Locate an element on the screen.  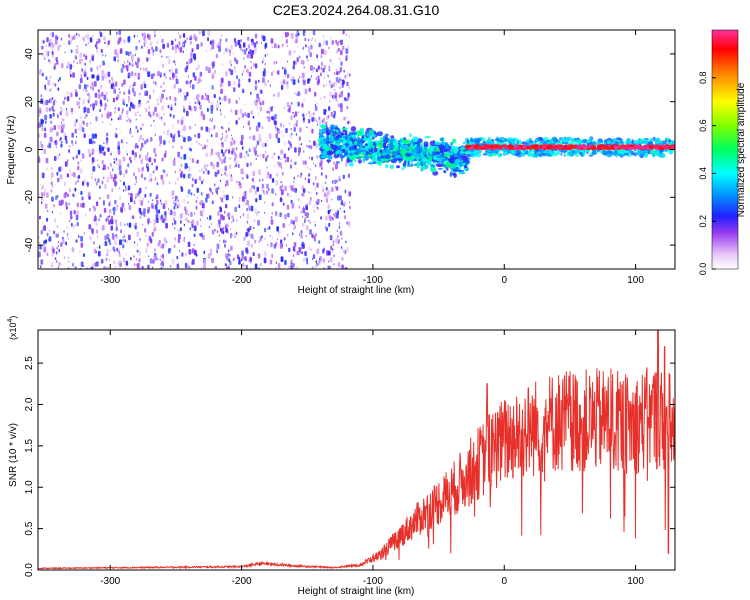
spectrogram-xtick-label: -200 is located at coordinates (242, 280).